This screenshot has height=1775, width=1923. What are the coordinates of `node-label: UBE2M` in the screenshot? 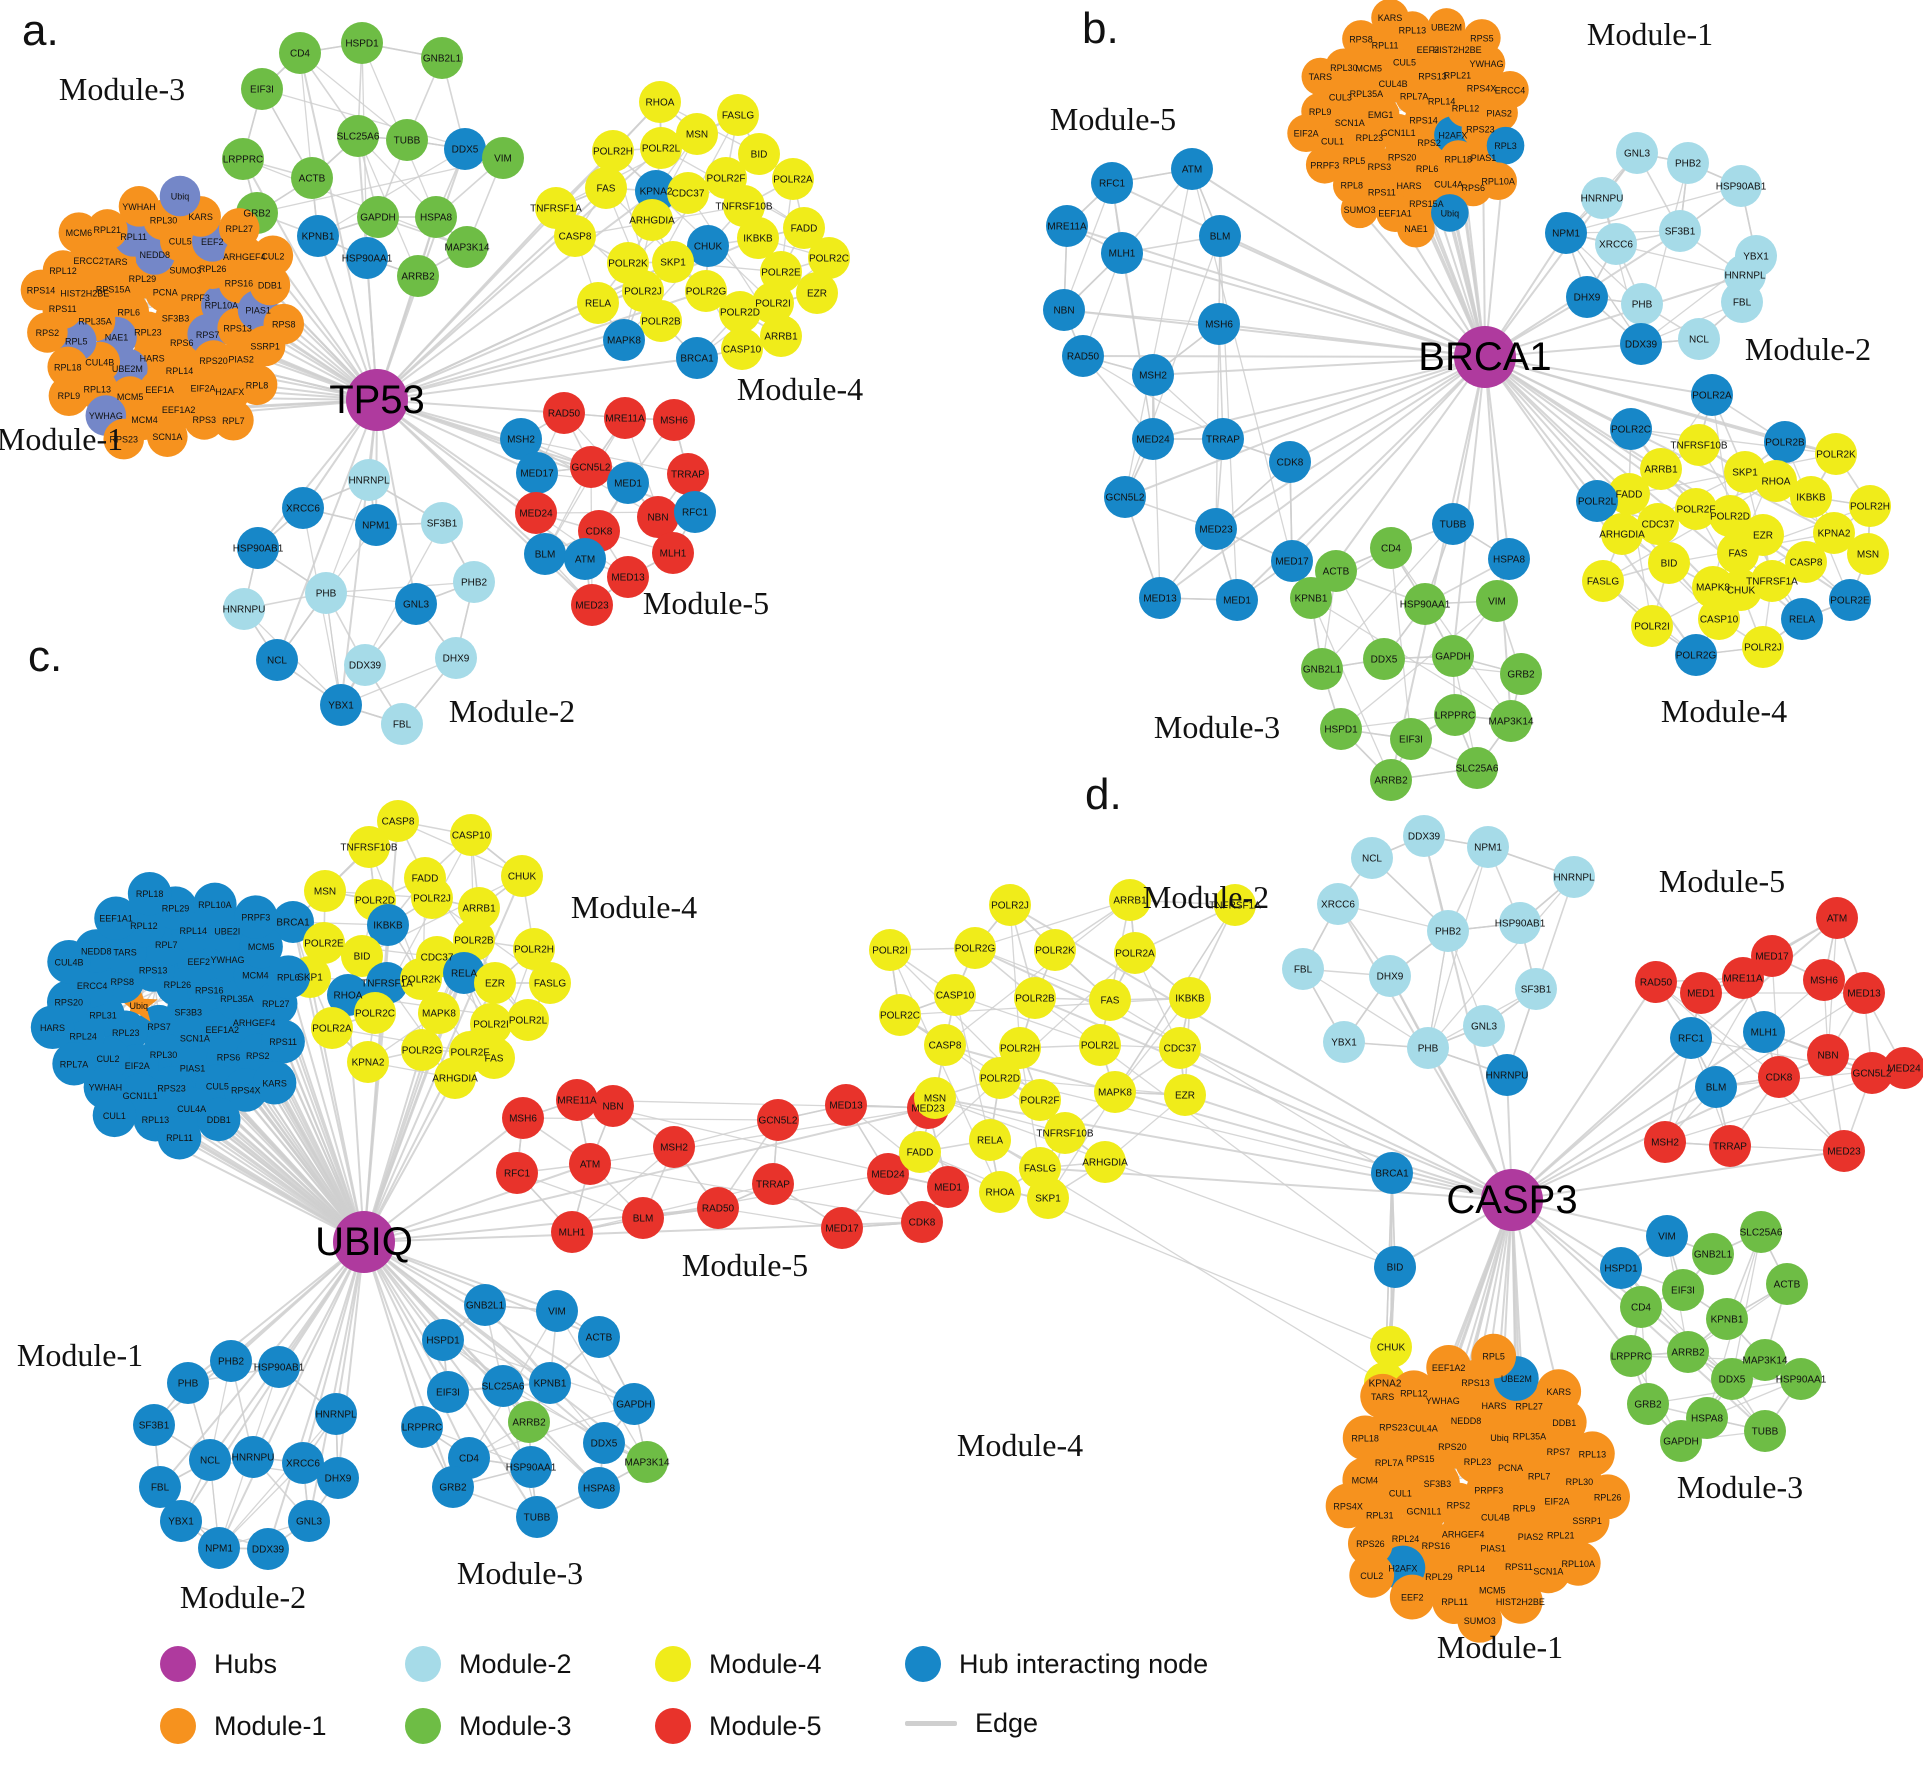 It's located at (1516, 1379).